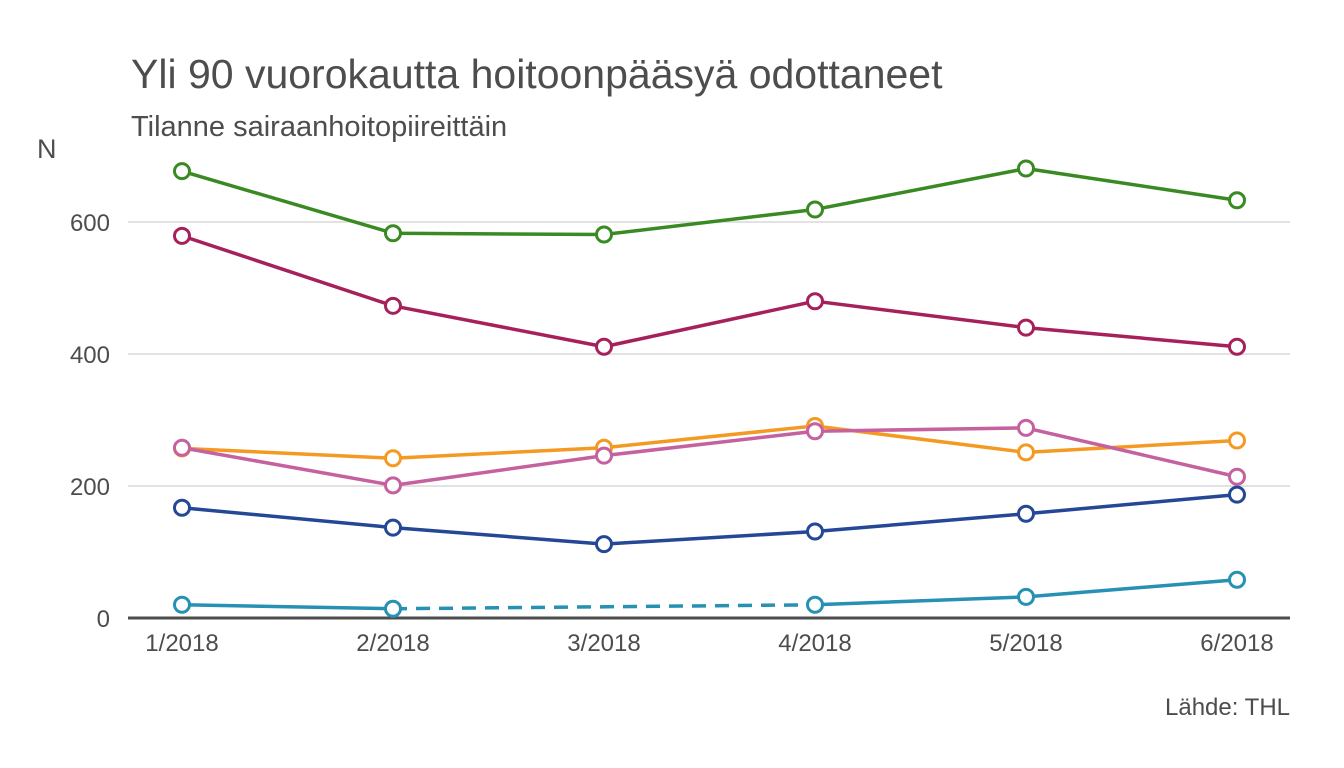 The width and height of the screenshot is (1344, 768). I want to click on chart-subtitle: Tilanne sairaanhoitopiireittäin, so click(319, 127).